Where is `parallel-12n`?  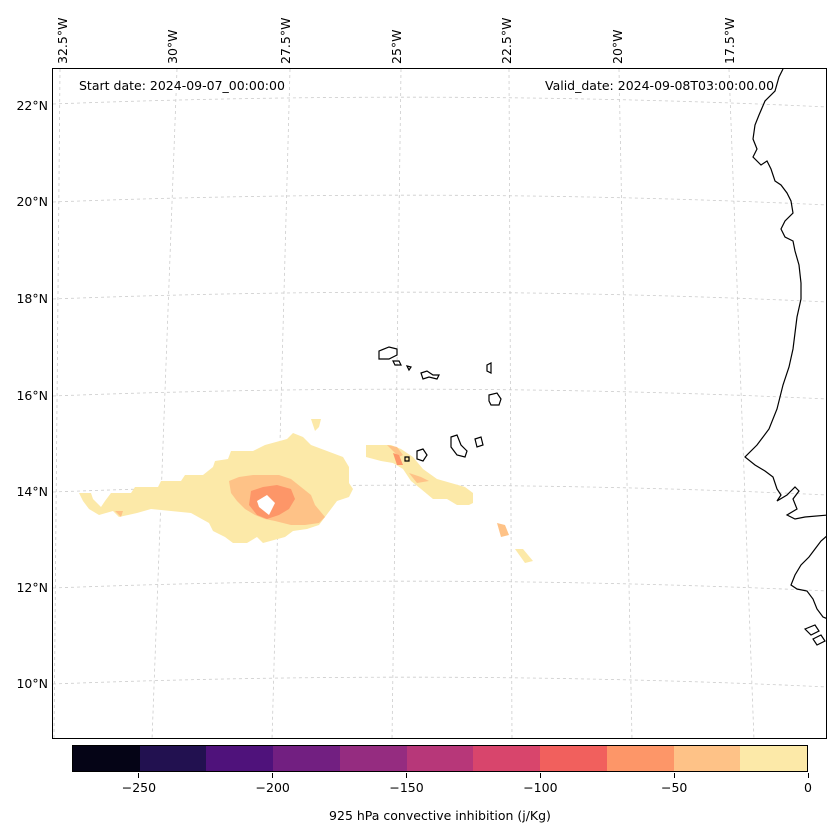 parallel-12n is located at coordinates (439, 586).